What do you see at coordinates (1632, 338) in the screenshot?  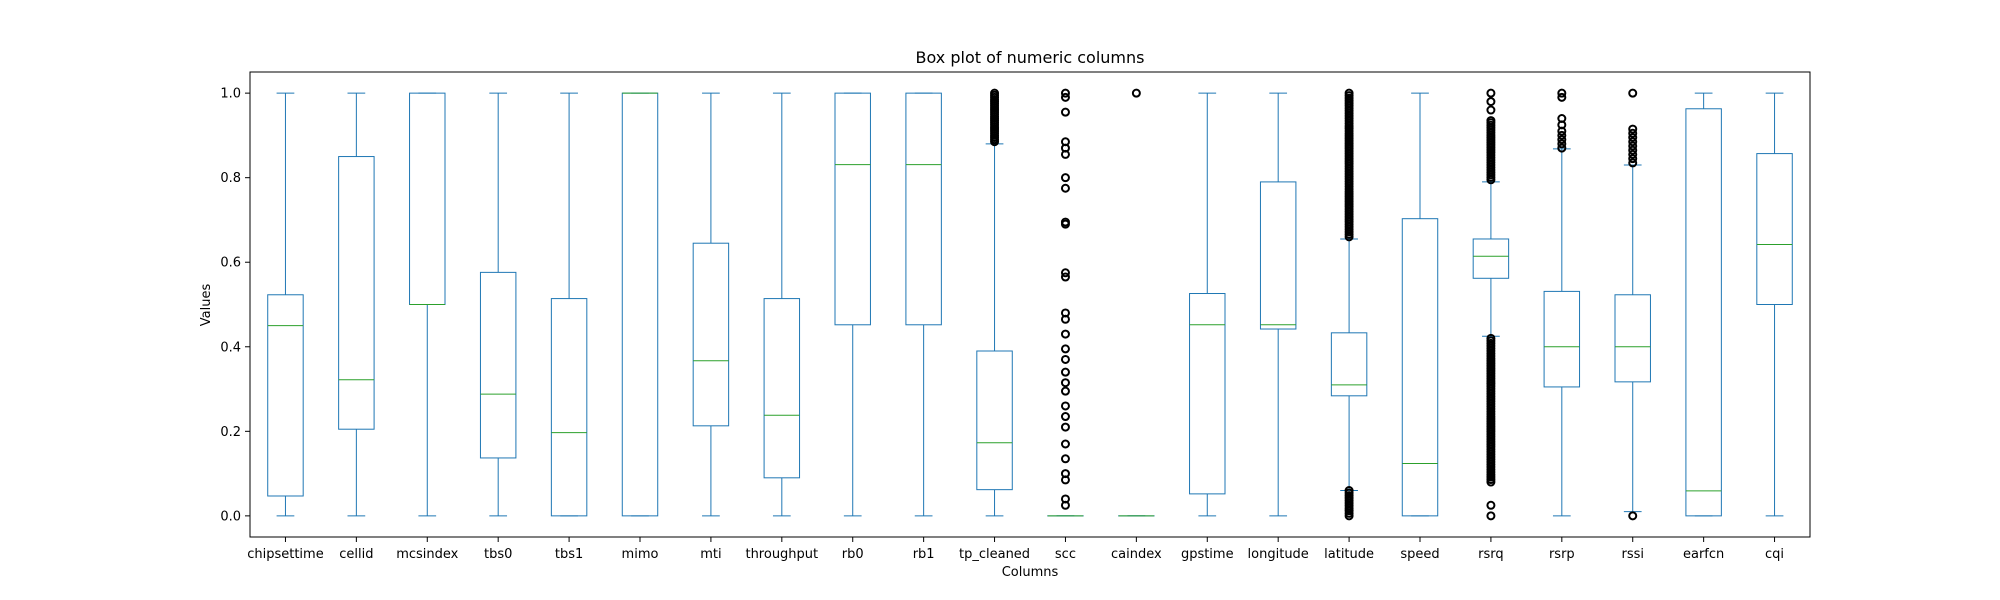 I see `iqr-box-rssi` at bounding box center [1632, 338].